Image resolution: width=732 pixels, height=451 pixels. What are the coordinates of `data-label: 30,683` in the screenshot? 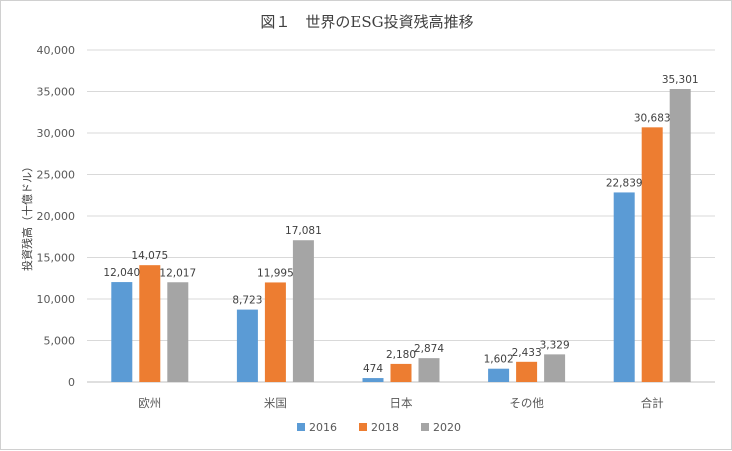 It's located at (652, 118).